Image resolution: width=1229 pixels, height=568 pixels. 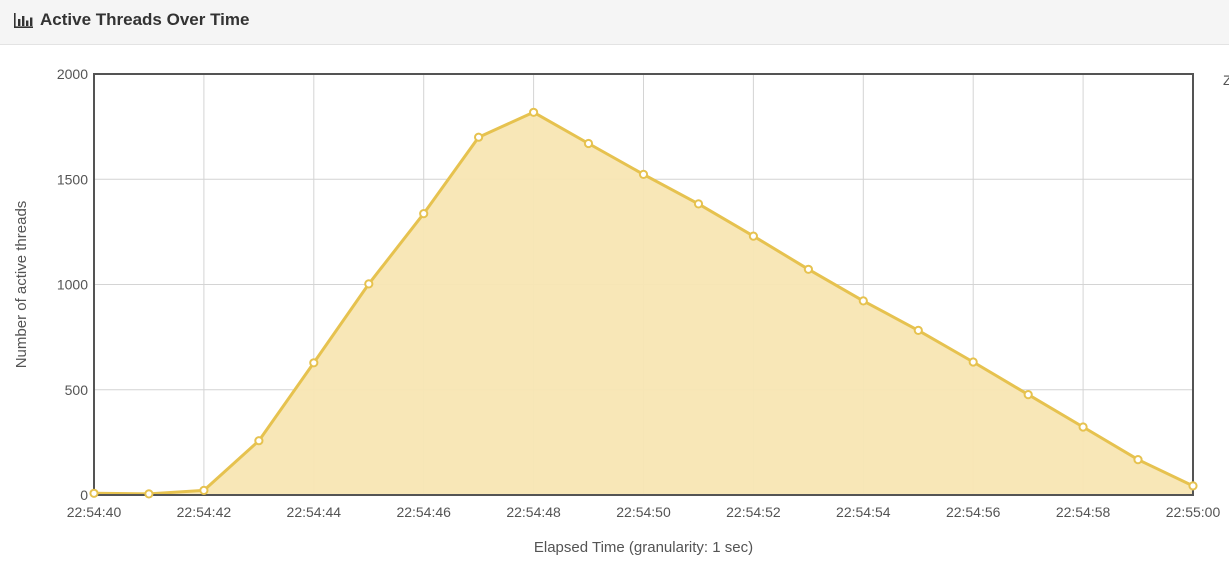 I want to click on x-tick-label: 22:54:54, so click(x=863, y=512).